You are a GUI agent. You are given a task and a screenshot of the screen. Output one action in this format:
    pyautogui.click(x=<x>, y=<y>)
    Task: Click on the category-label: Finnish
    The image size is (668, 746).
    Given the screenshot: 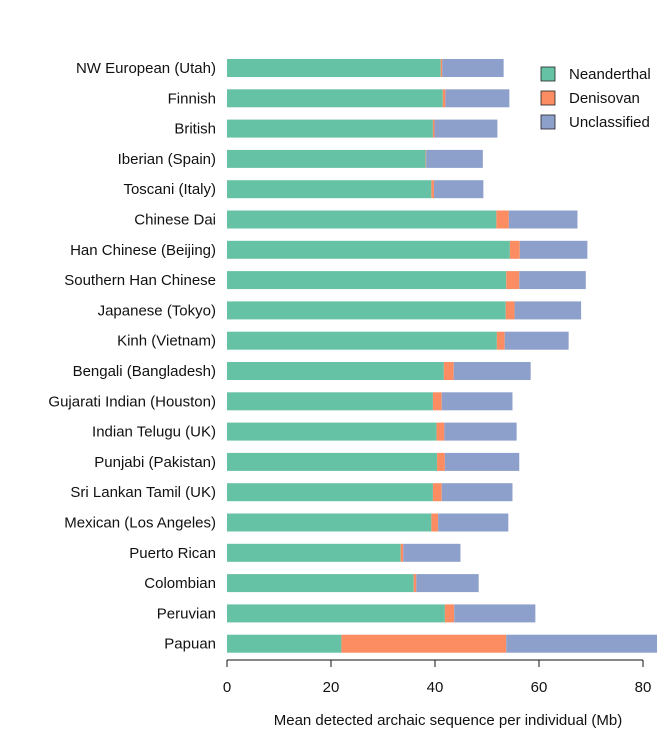 What is the action you would take?
    pyautogui.click(x=192, y=98)
    